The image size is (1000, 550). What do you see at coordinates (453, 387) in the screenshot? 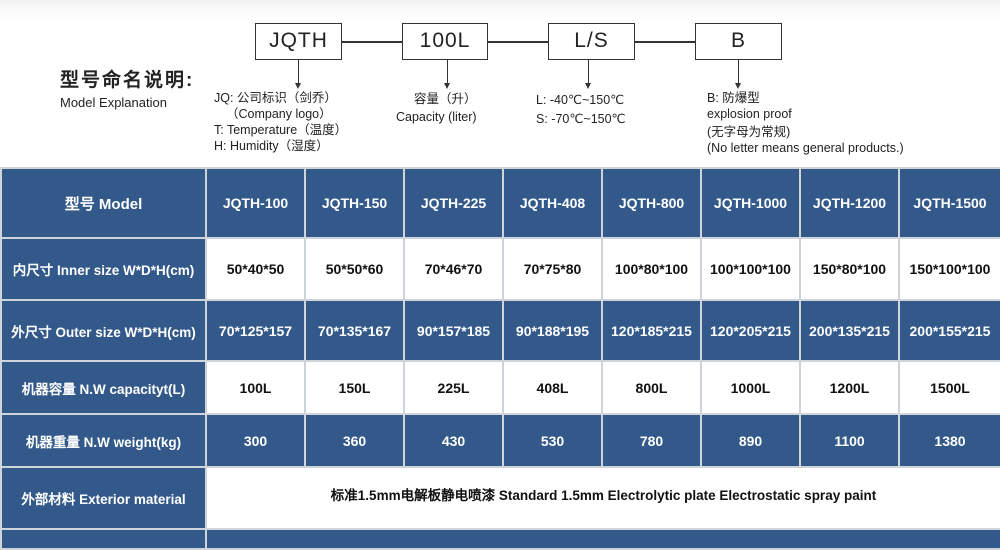
I see `cell: 225L` at bounding box center [453, 387].